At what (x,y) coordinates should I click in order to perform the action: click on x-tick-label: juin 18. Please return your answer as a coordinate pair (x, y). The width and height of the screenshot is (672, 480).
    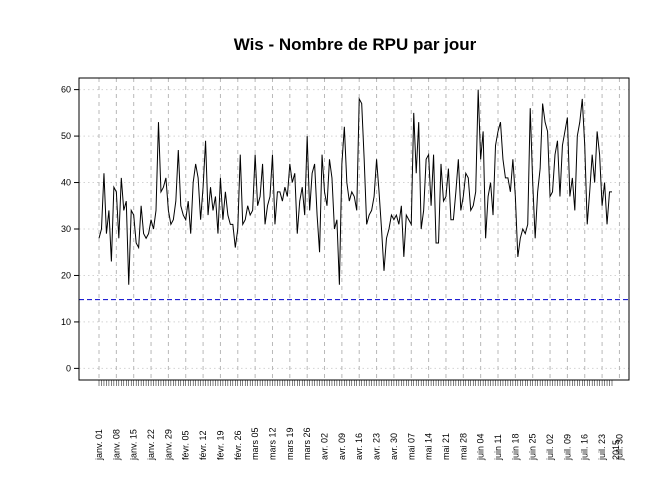
    Looking at the image, I should click on (515, 447).